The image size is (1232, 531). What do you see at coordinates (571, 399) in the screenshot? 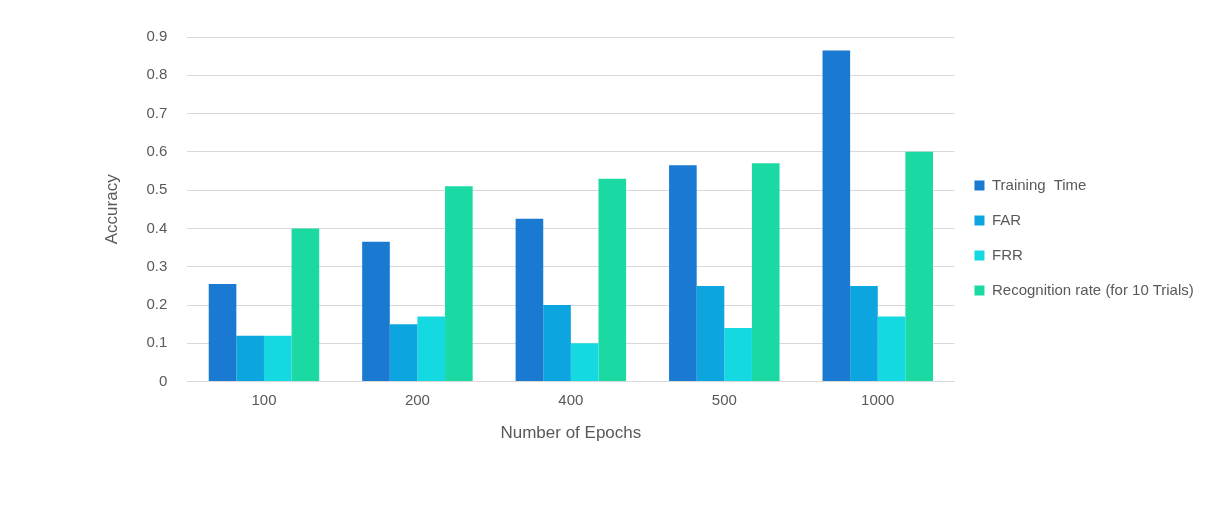
I see `x-tick-label: 400` at bounding box center [571, 399].